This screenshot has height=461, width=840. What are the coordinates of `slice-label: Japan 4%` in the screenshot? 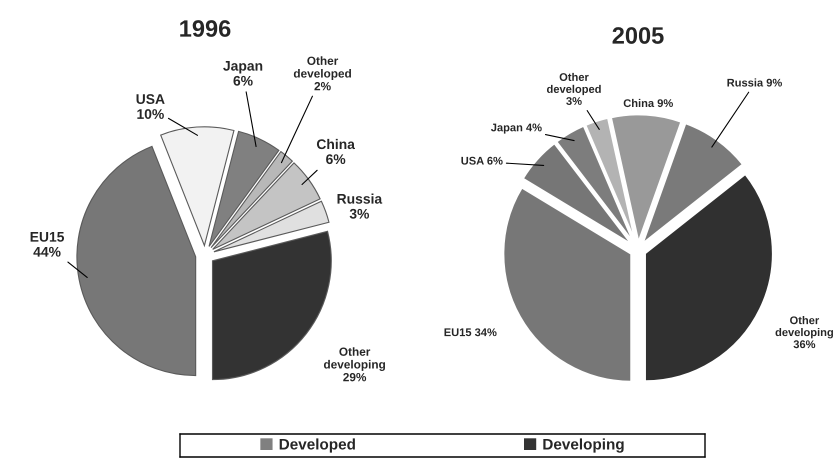 It's located at (516, 129).